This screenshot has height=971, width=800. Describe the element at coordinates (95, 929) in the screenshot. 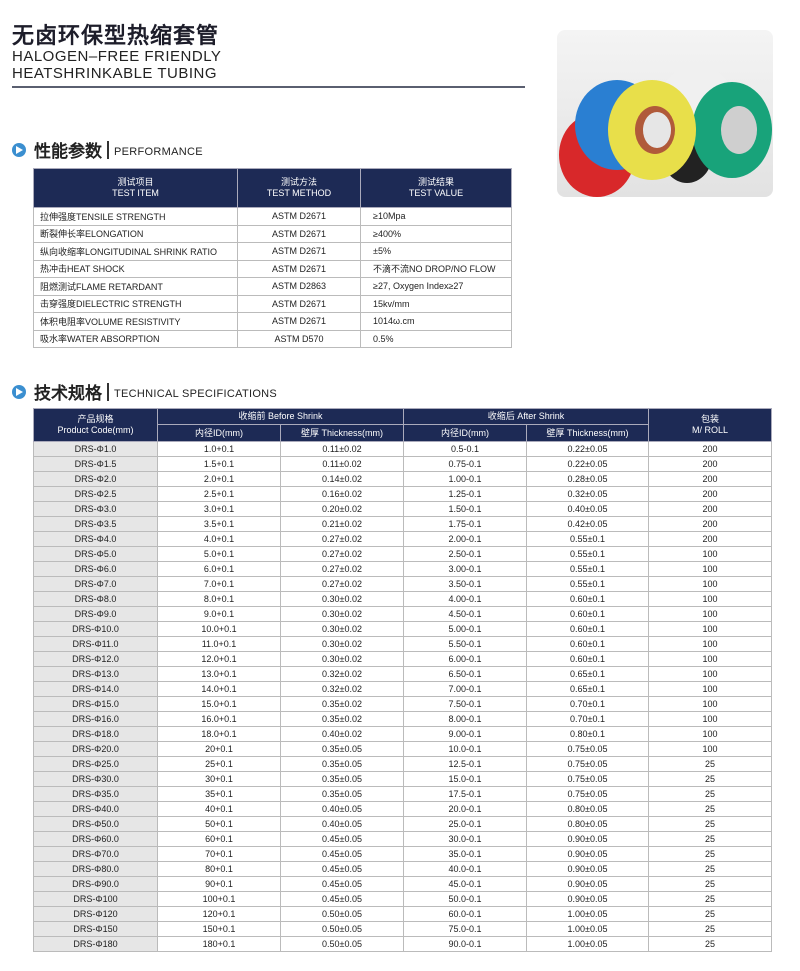

I see `product-code-cell: DRS-Φ150` at that location.